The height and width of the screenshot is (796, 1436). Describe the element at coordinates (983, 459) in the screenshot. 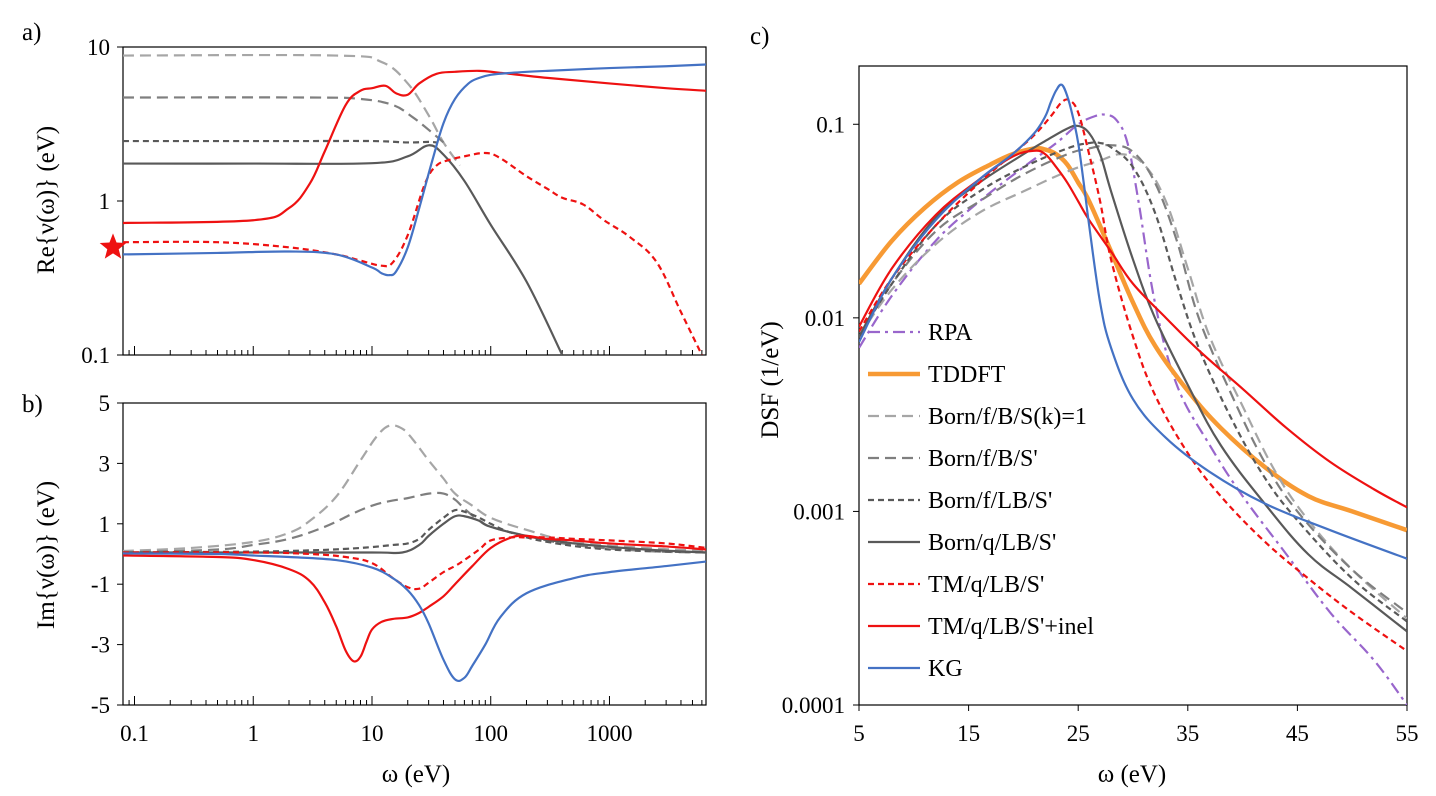

I see `legend-label-3: Born/f/B/S'` at that location.